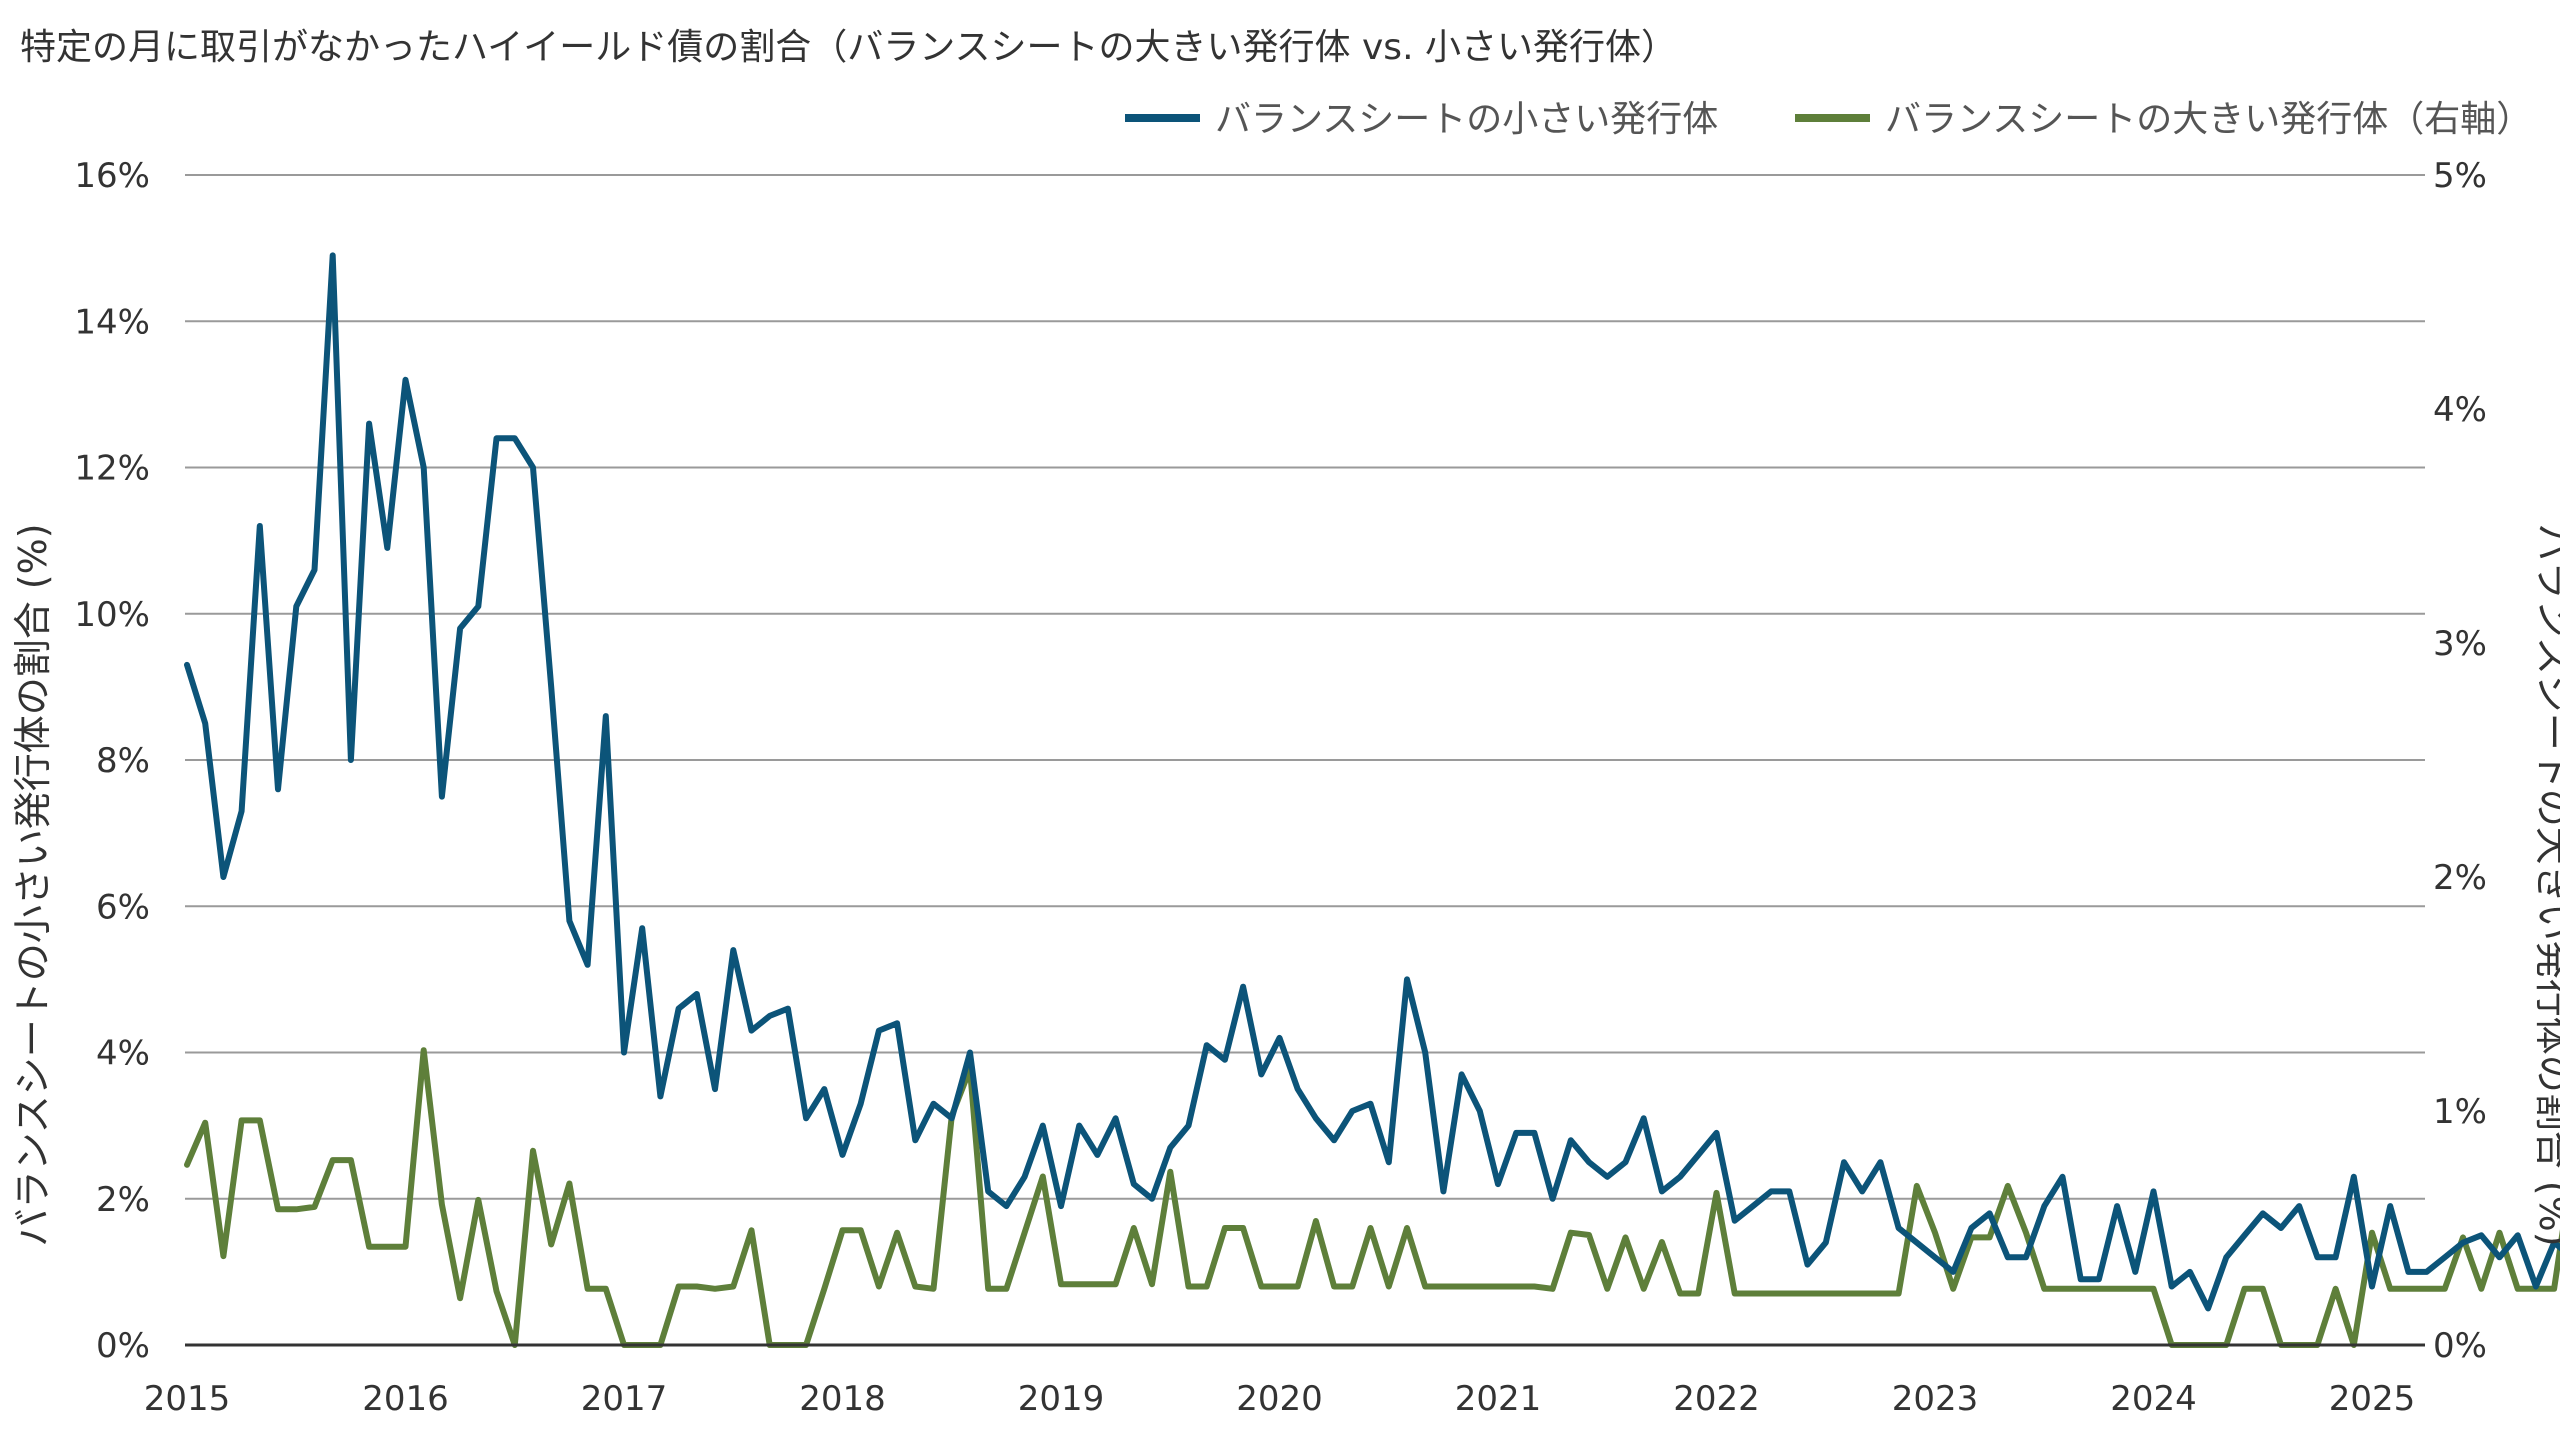 This screenshot has height=1440, width=2560. I want to click on x-tick-label: 2025, so click(2372, 1399).